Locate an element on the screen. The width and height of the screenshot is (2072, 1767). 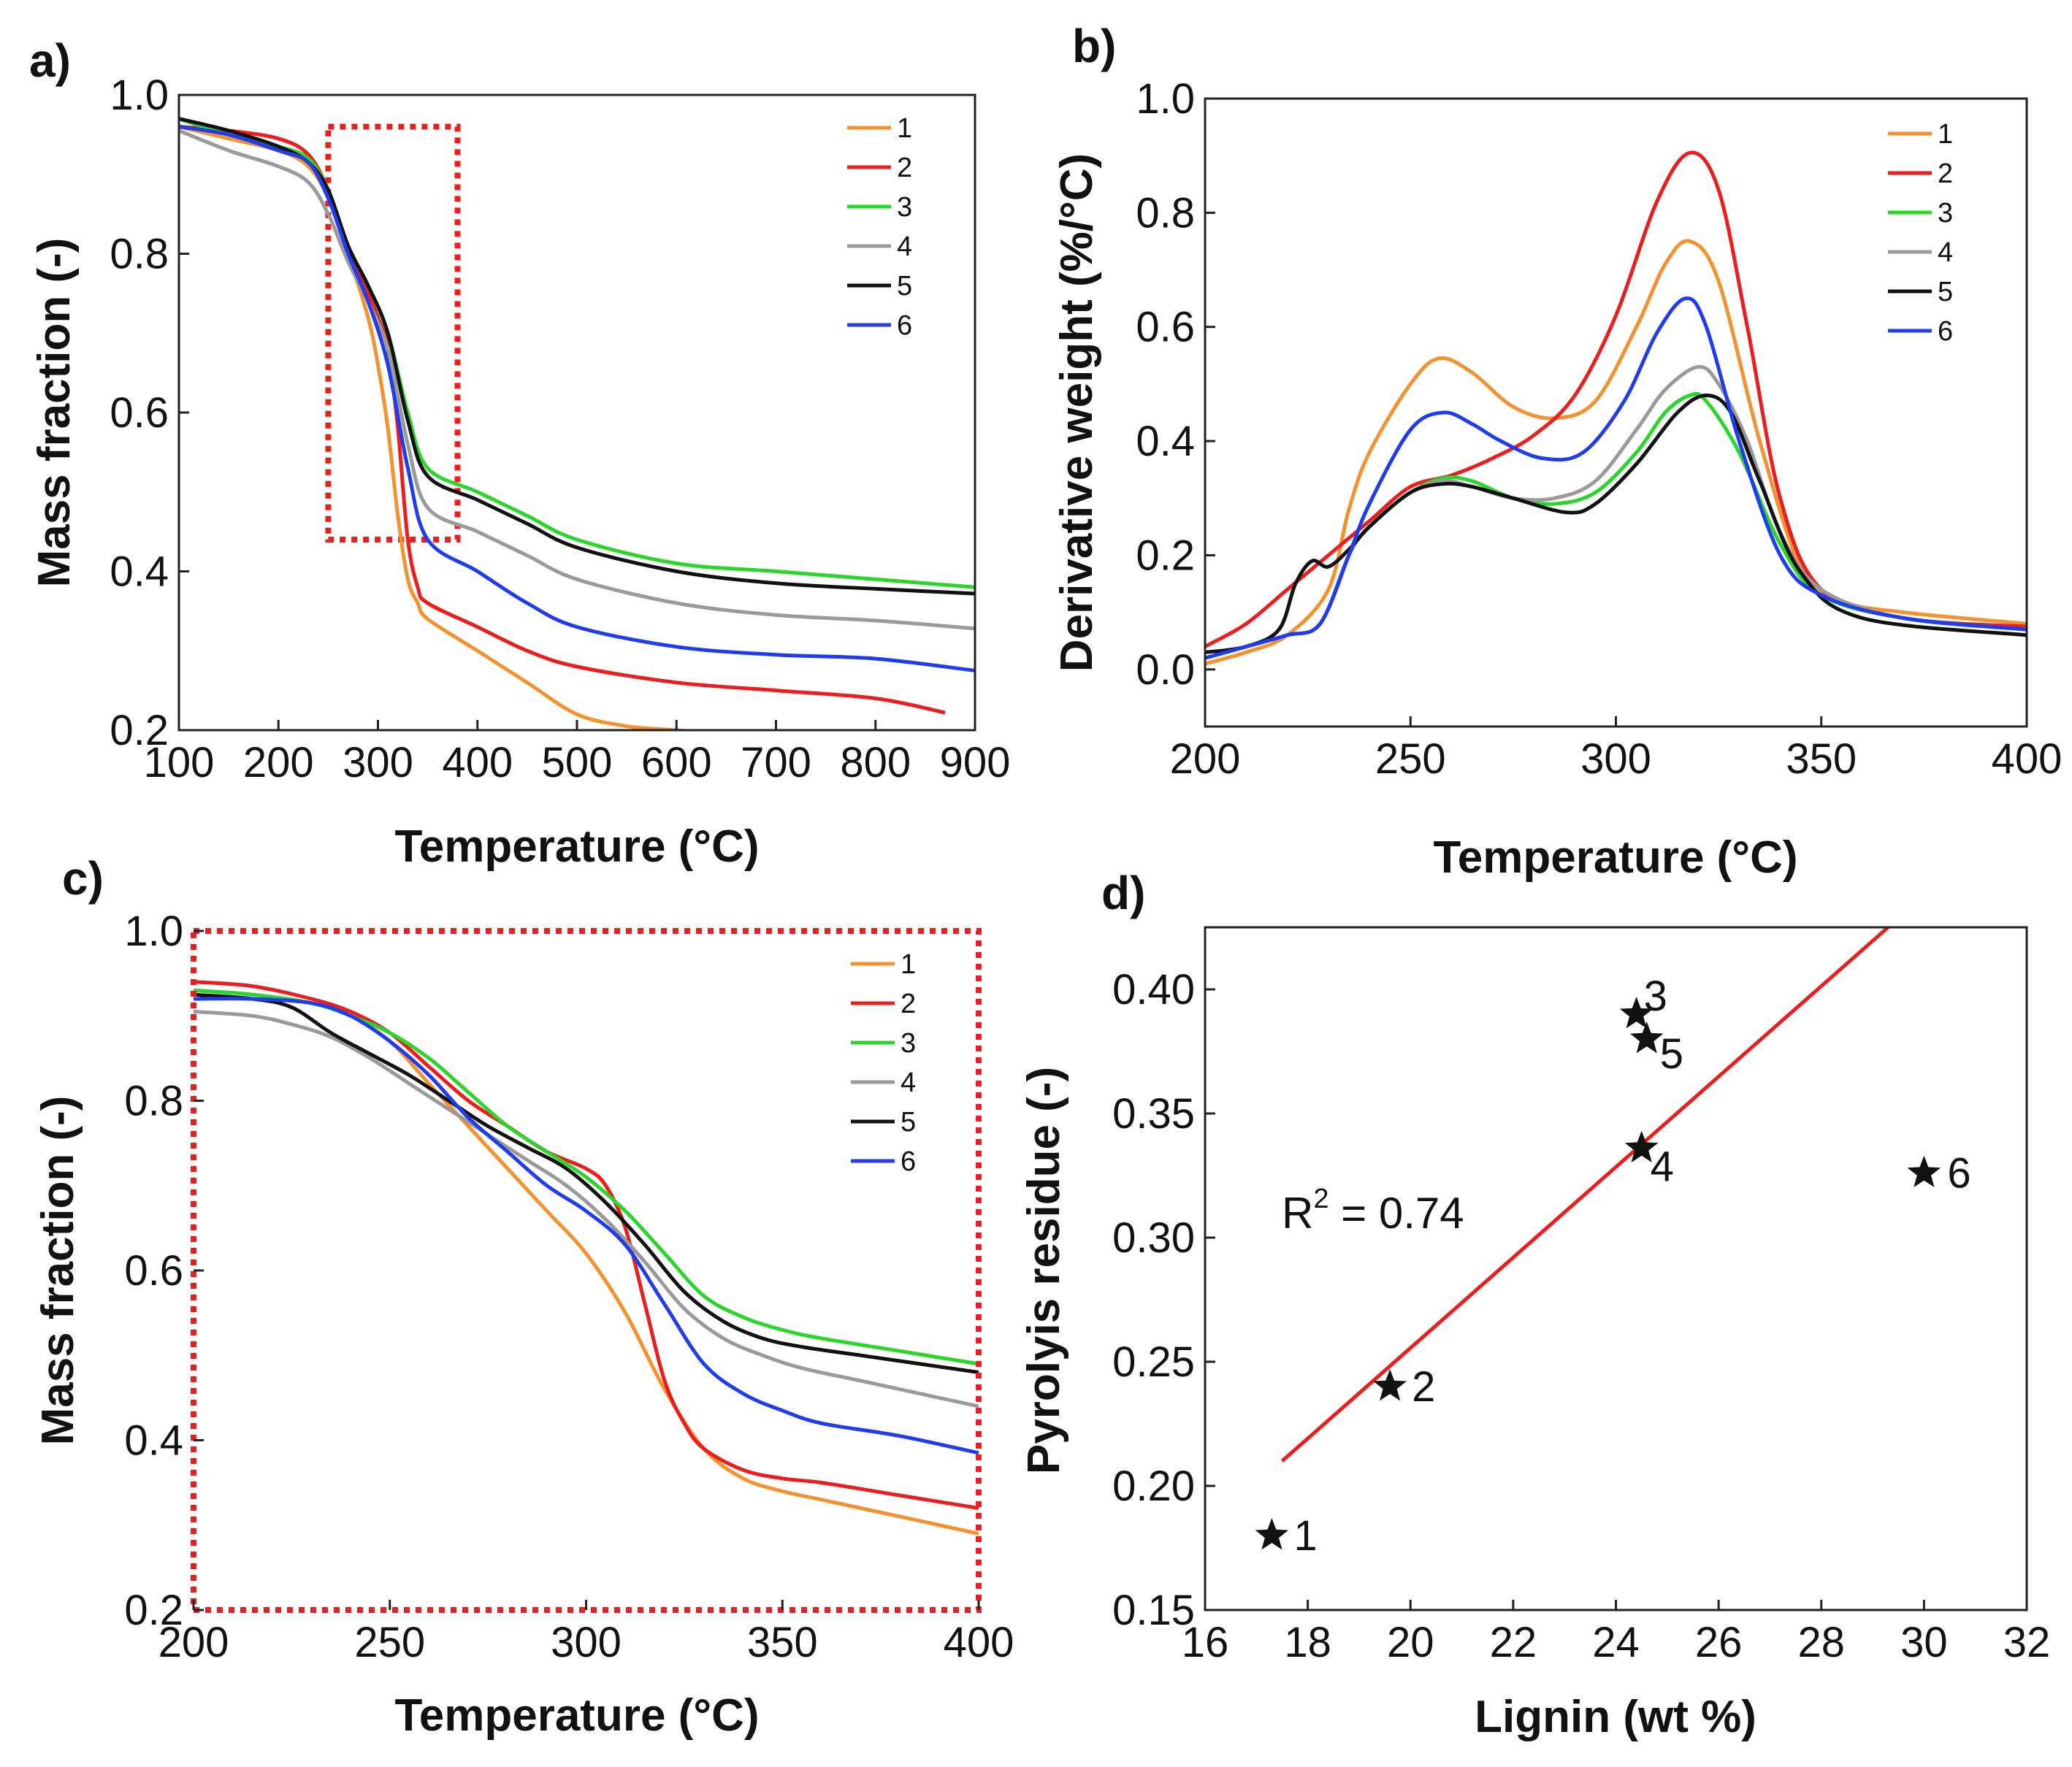
x-tick-label: 16 is located at coordinates (1205, 1643).